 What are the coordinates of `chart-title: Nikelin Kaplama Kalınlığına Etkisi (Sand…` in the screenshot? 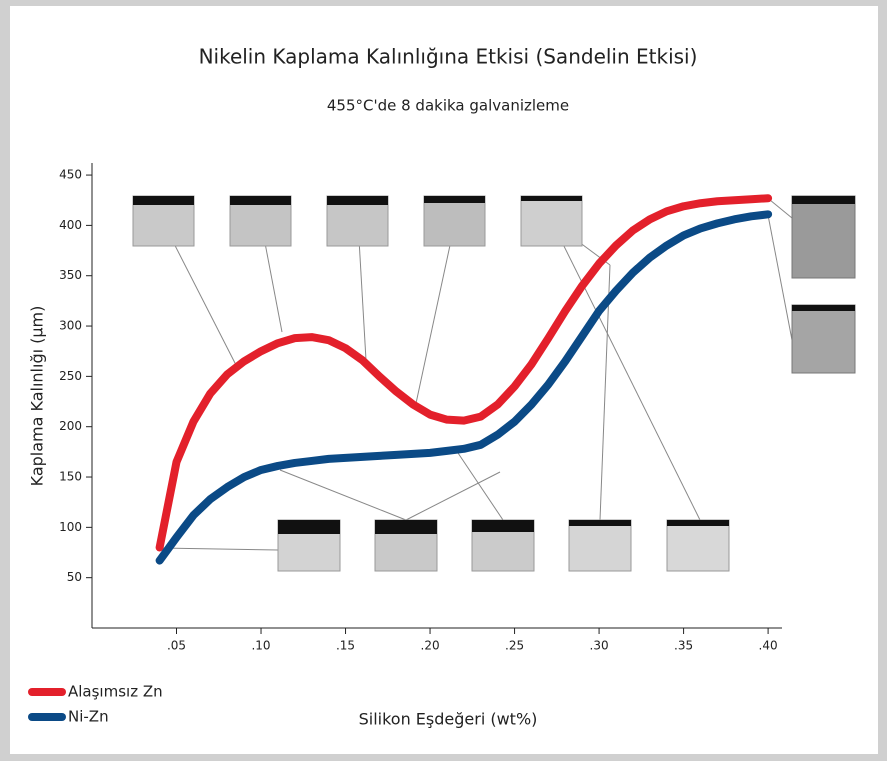 It's located at (448, 57).